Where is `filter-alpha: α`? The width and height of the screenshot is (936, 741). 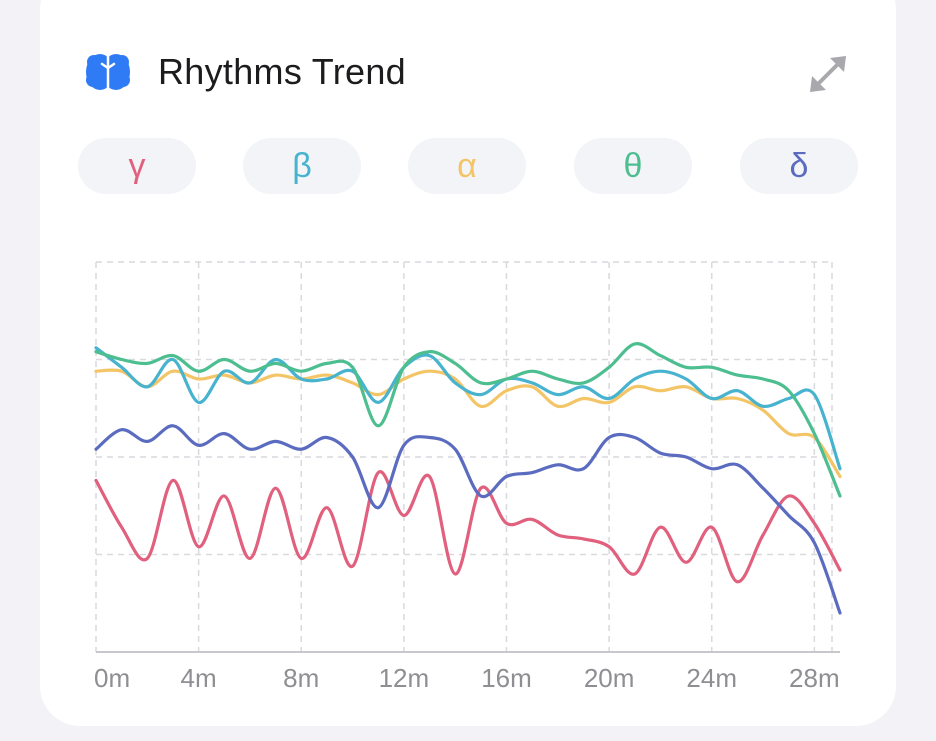 filter-alpha: α is located at coordinates (467, 166).